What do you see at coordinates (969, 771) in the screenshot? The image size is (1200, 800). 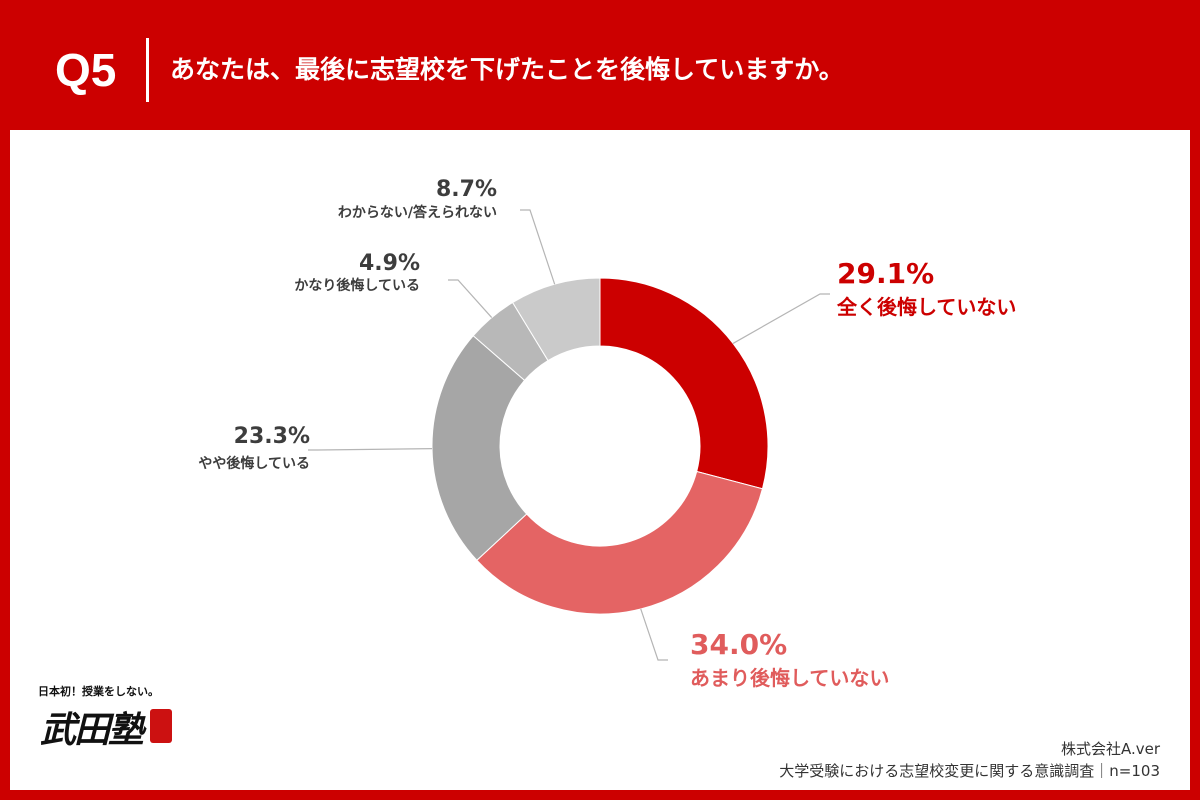 I see `footer-survey-info: 大学受験における志望校変更に関する意識調査｜n=103` at bounding box center [969, 771].